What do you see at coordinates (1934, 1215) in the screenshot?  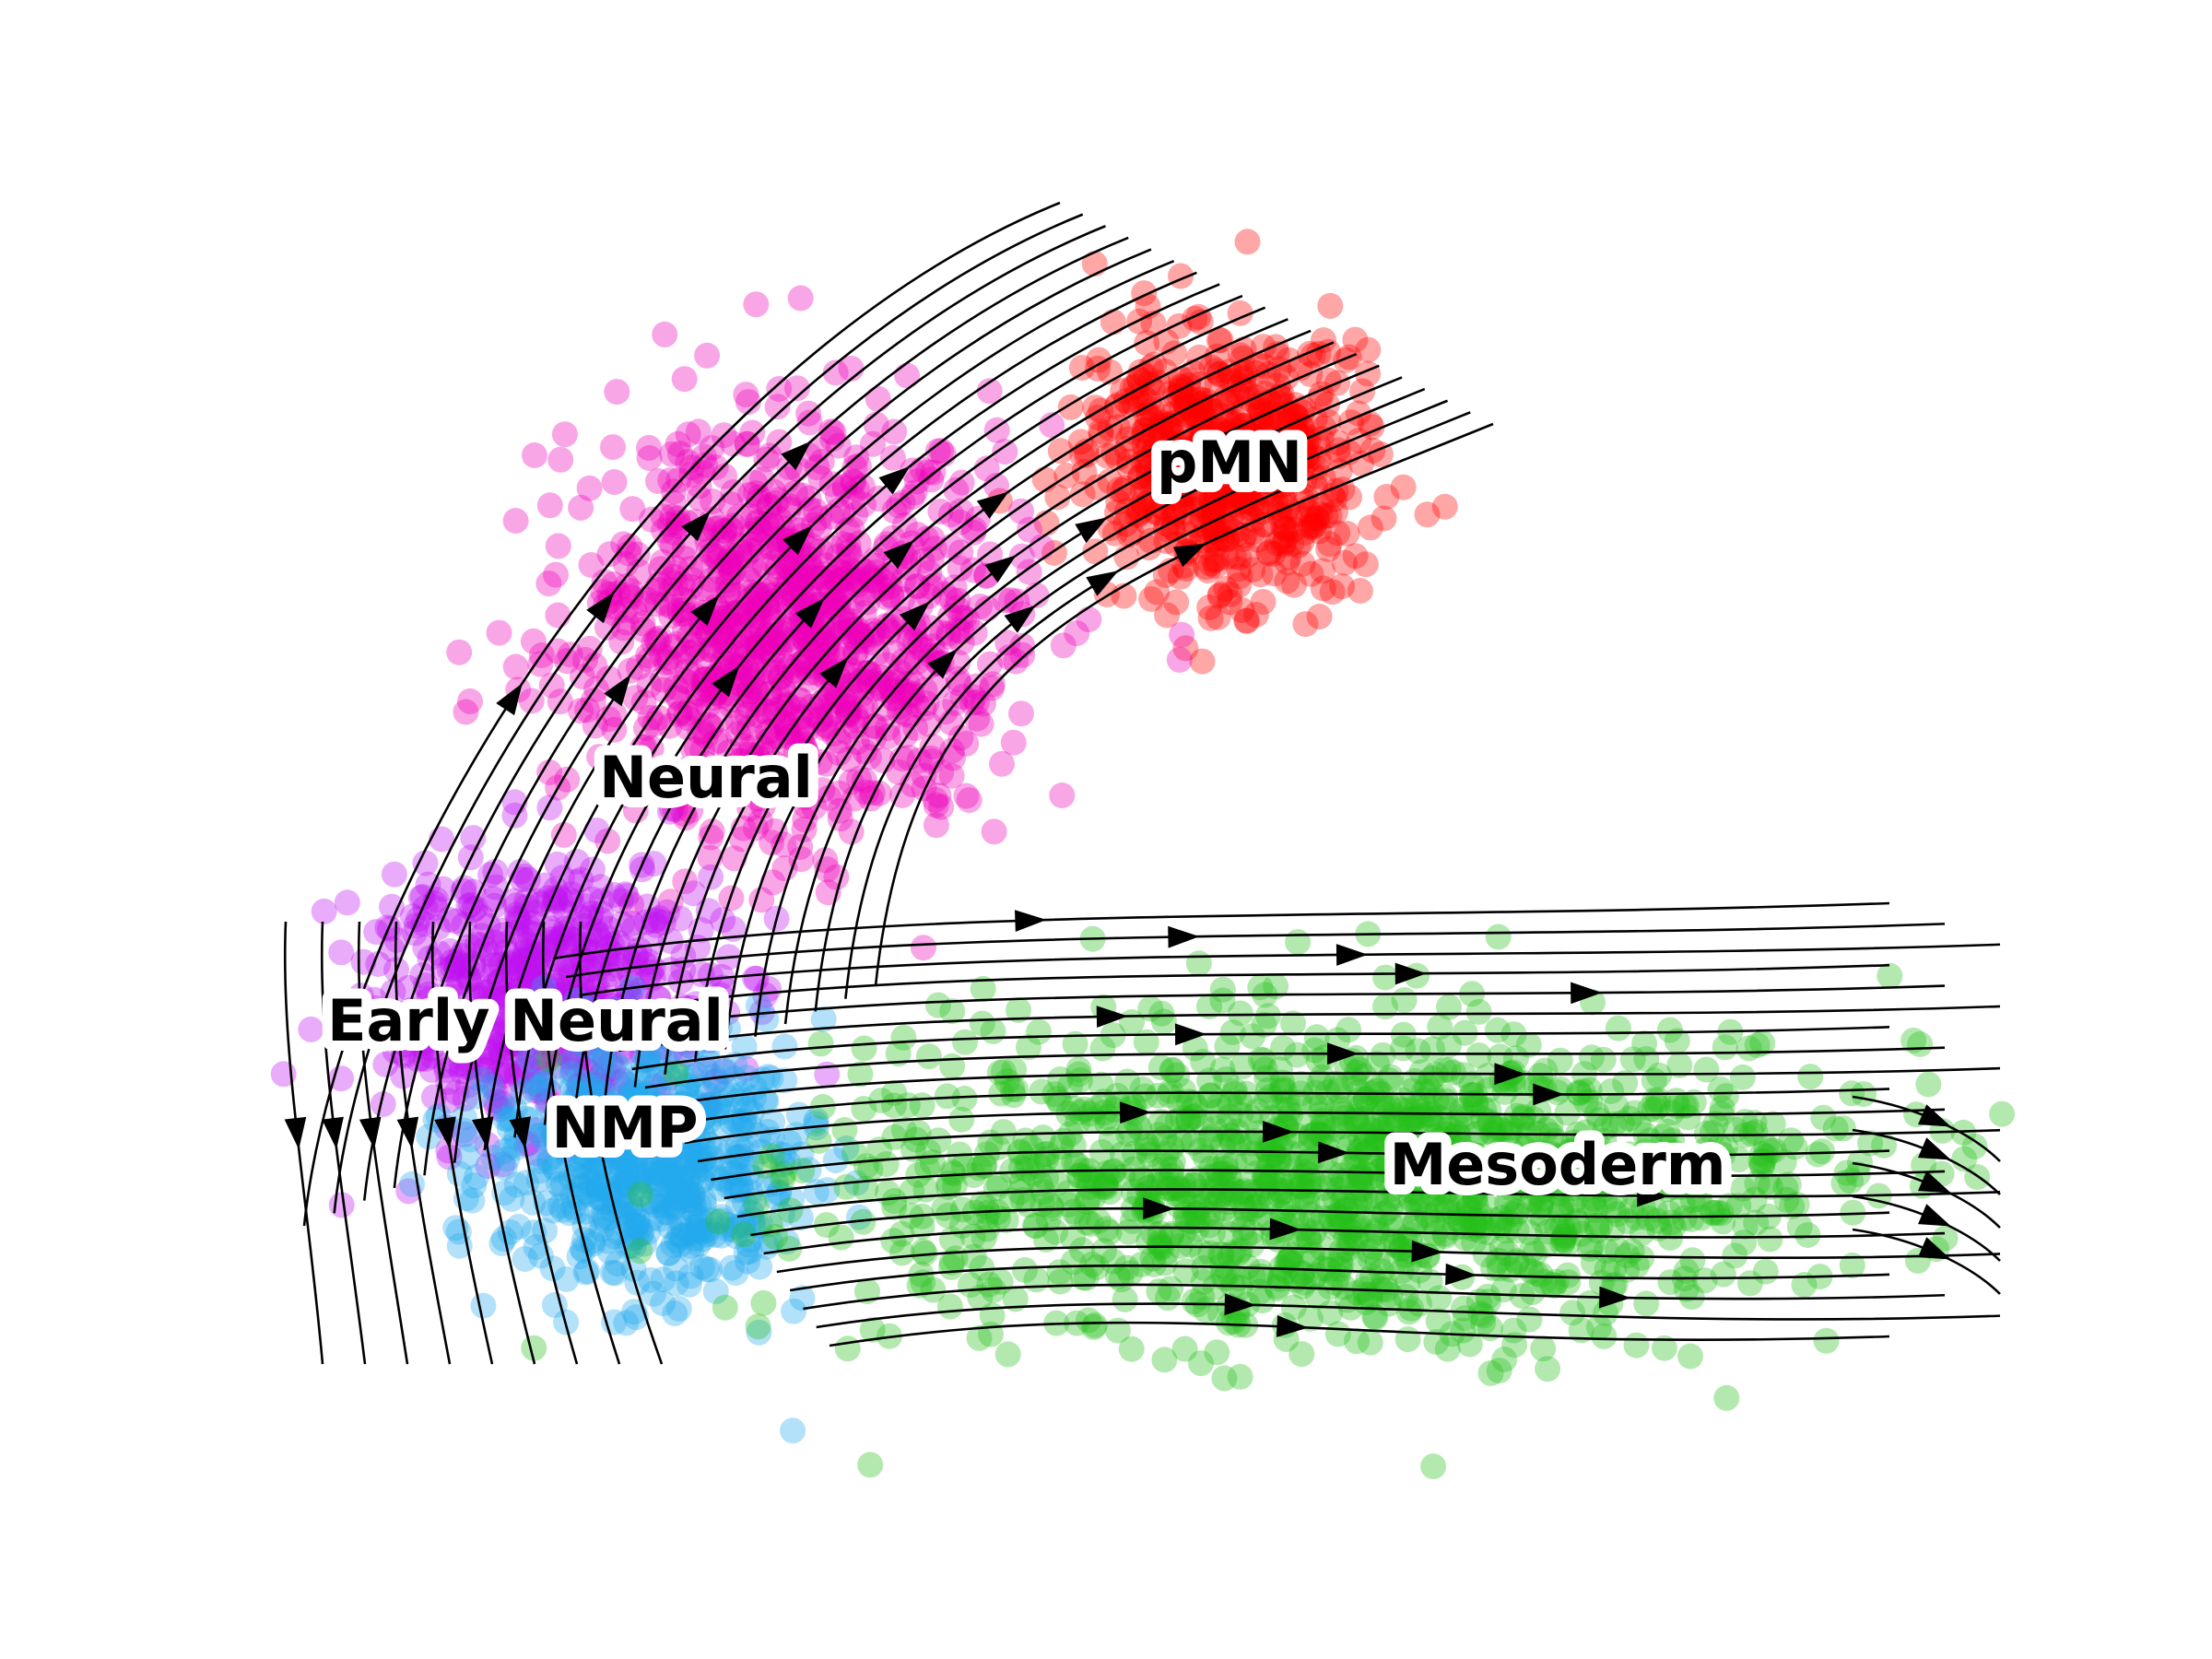 I see `streamline-mesoderm-tail-arrow` at bounding box center [1934, 1215].